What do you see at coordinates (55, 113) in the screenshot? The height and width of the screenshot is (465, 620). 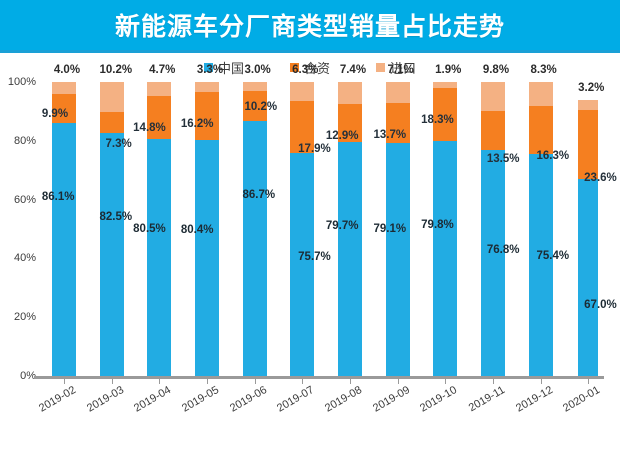 I see `data-label-joint-venture: 9.9%` at bounding box center [55, 113].